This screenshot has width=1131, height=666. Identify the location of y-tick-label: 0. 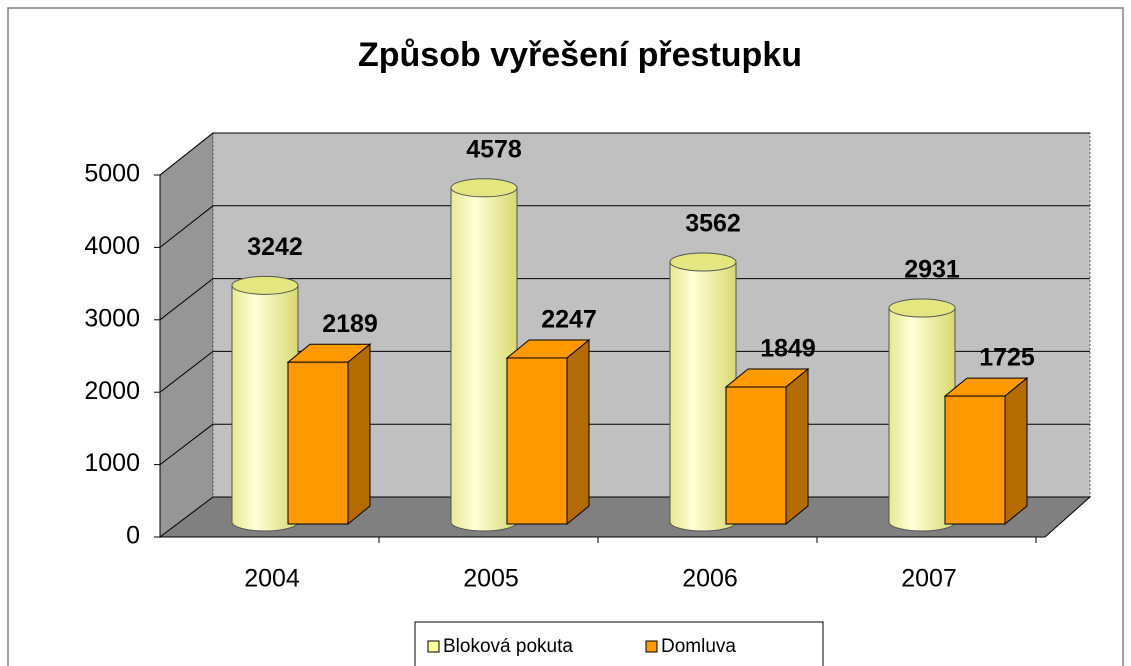
(133, 536).